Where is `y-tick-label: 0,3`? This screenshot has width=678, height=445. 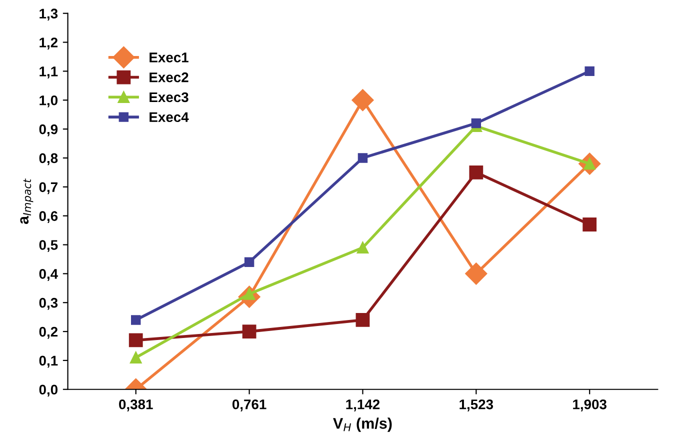 y-tick-label: 0,3 is located at coordinates (48, 304).